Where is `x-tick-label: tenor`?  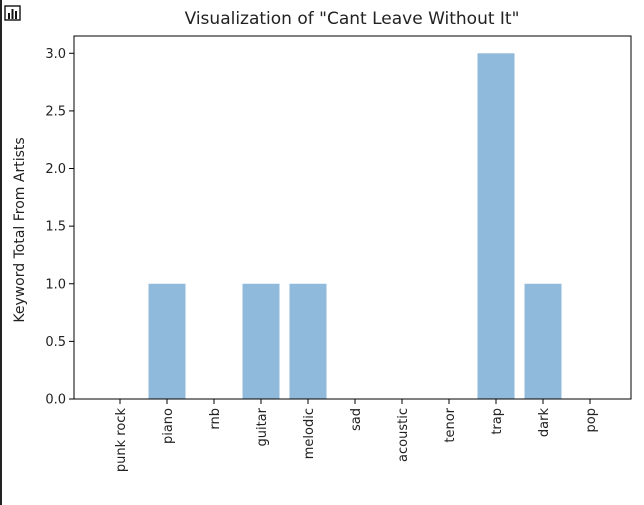 x-tick-label: tenor is located at coordinates (450, 424).